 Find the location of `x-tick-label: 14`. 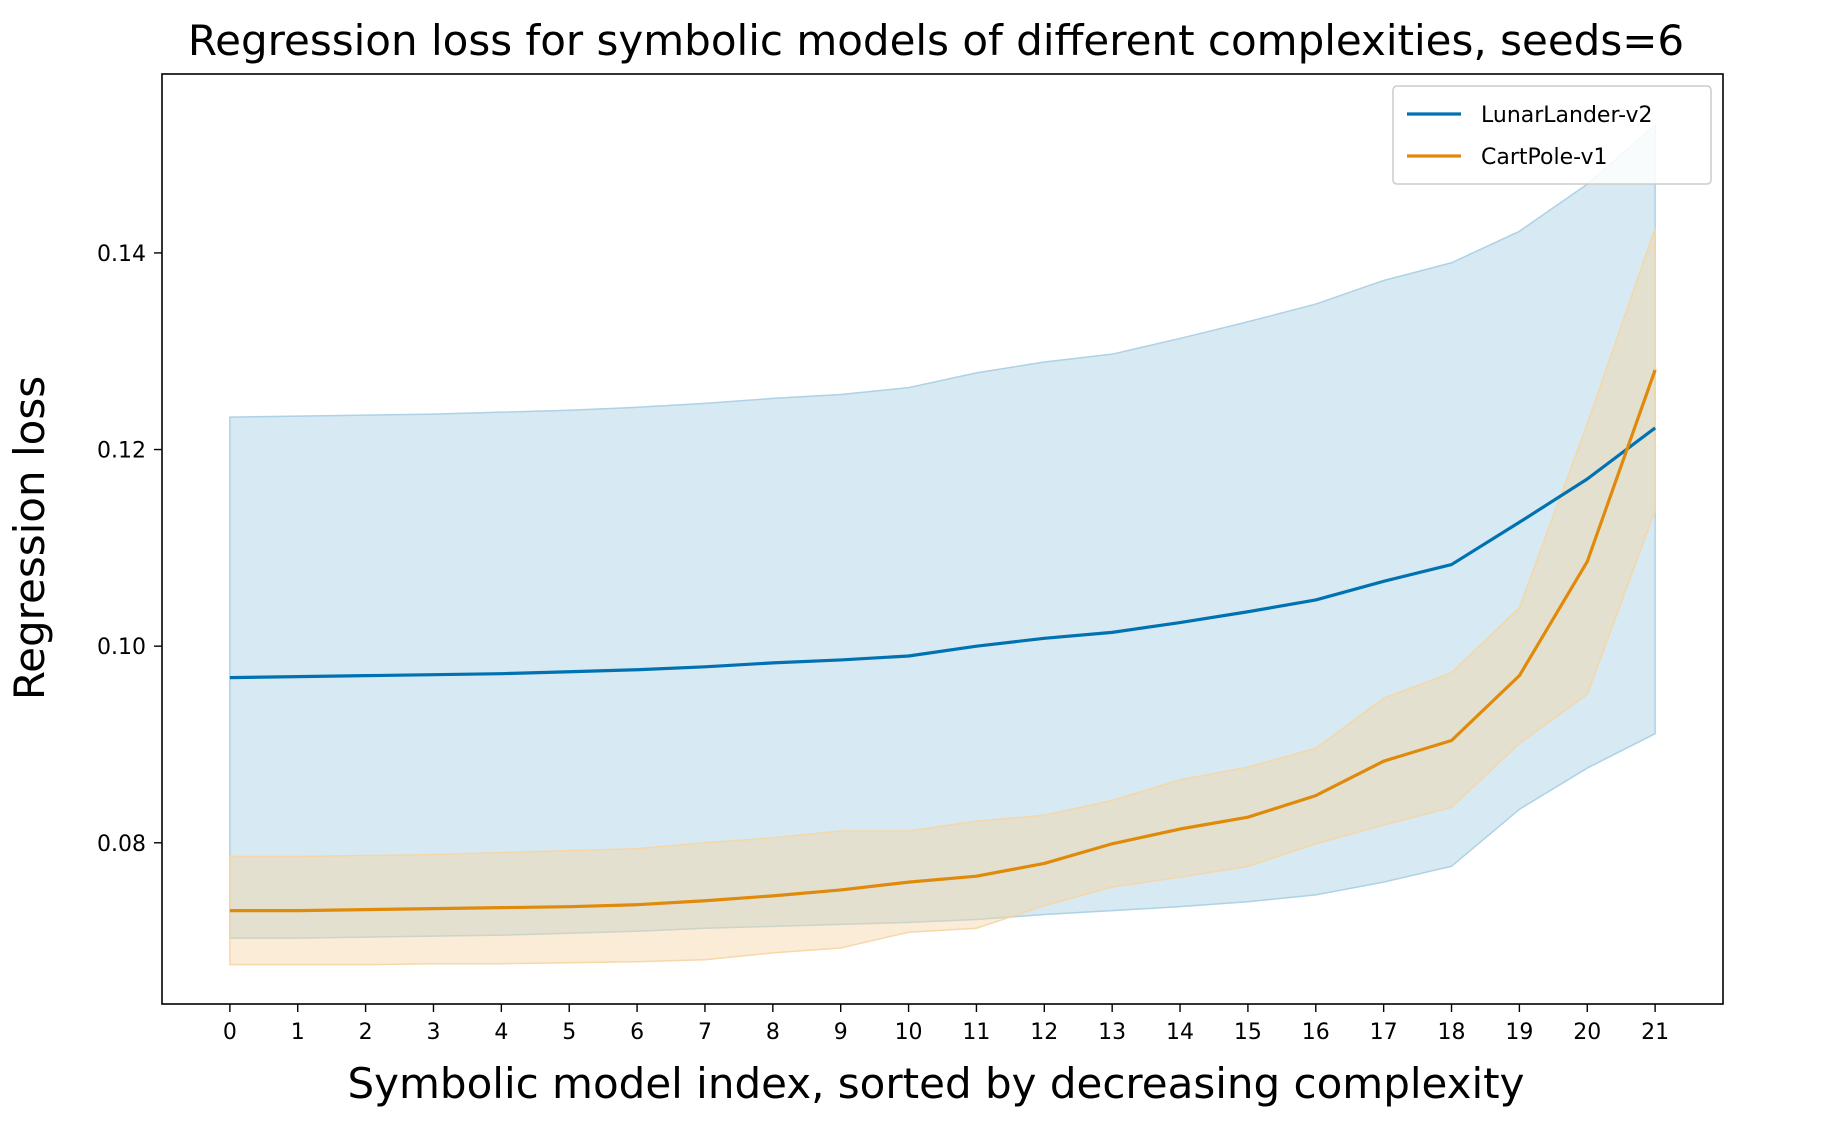

x-tick-label: 14 is located at coordinates (1180, 1032).